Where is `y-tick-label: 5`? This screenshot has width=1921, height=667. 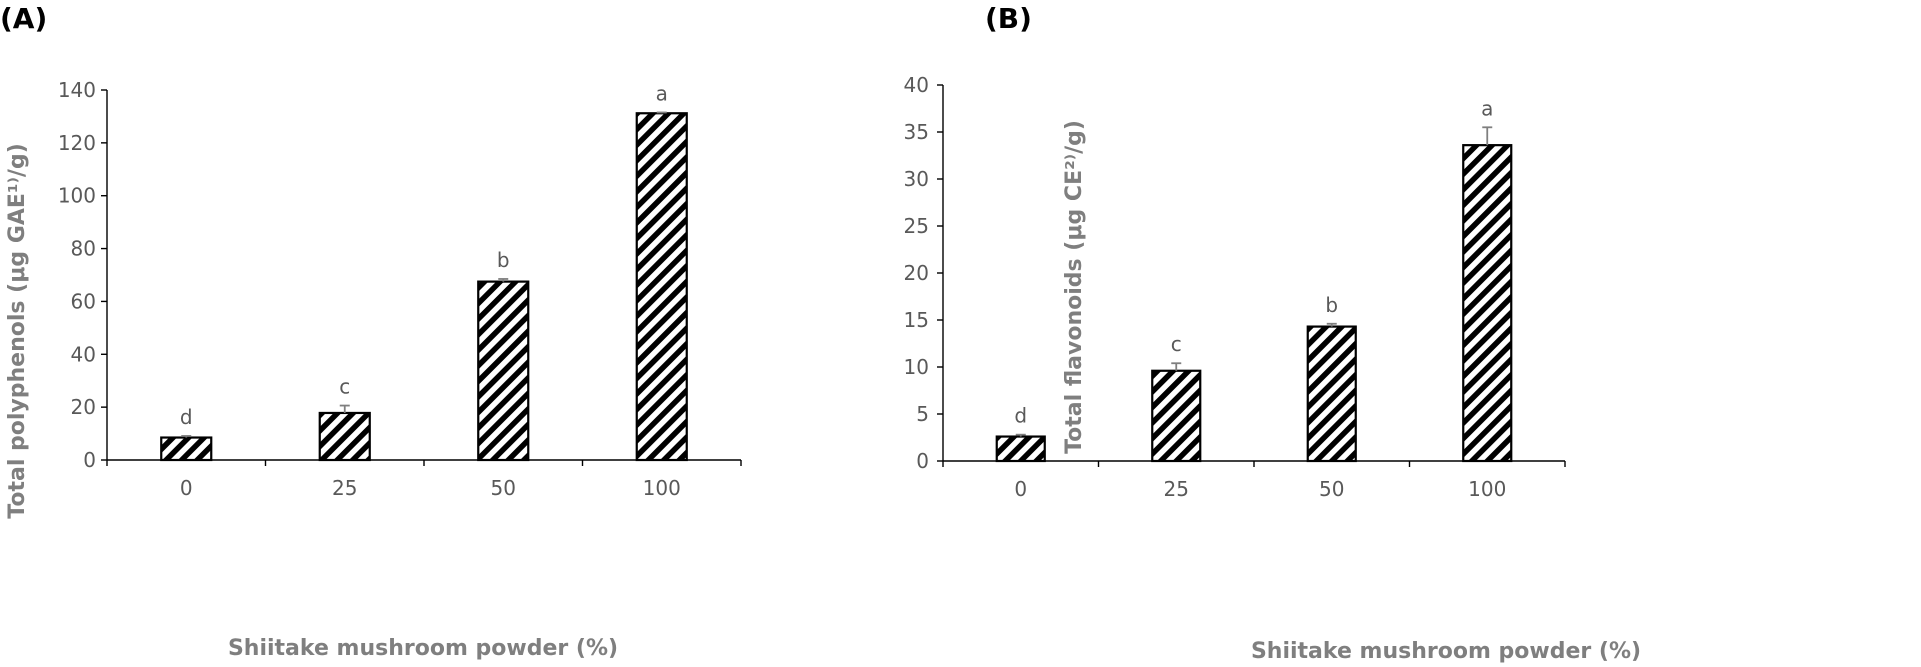
y-tick-label: 5 is located at coordinates (922, 414).